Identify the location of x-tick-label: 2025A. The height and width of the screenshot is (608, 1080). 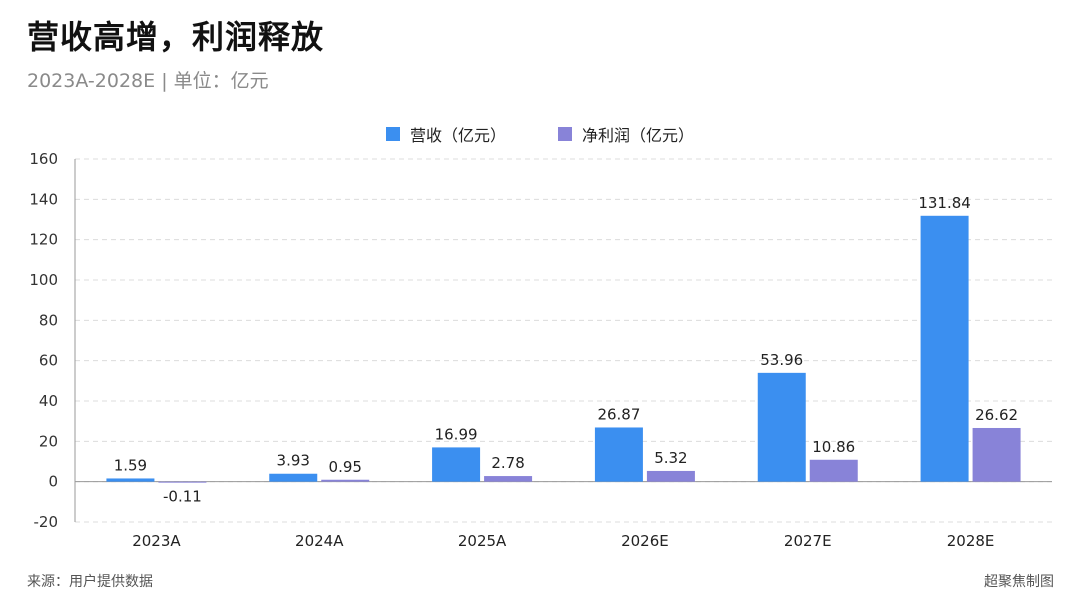
(482, 541).